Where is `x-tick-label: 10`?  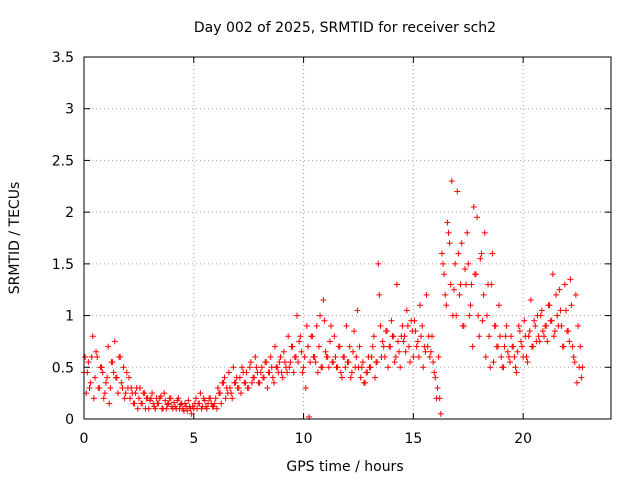
x-tick-label: 10 is located at coordinates (304, 439).